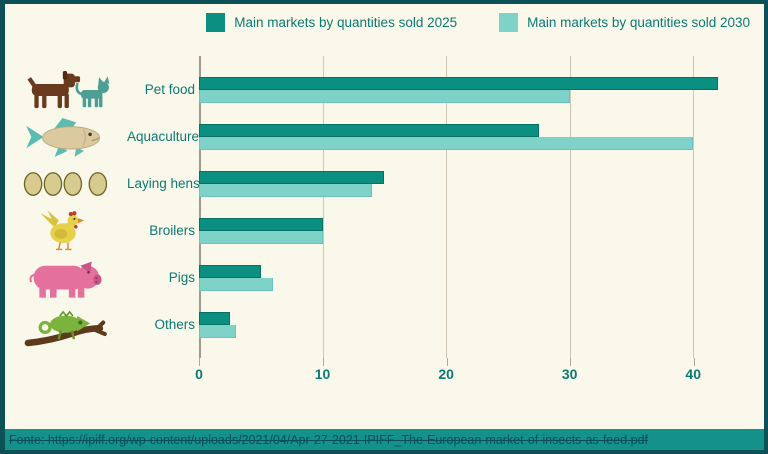  I want to click on legend-item: Main markets by quantities sold 2030, so click(624, 22).